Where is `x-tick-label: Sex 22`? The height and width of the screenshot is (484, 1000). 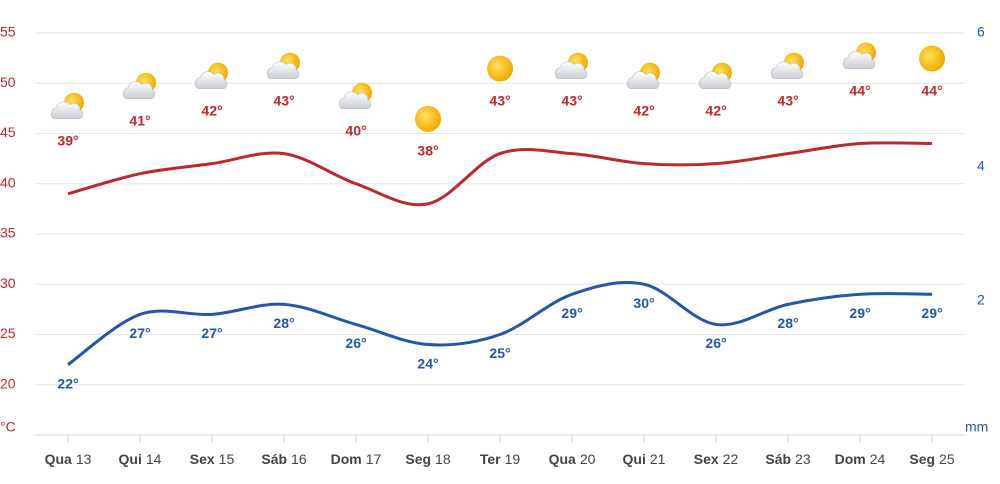
x-tick-label: Sex 22 is located at coordinates (716, 459).